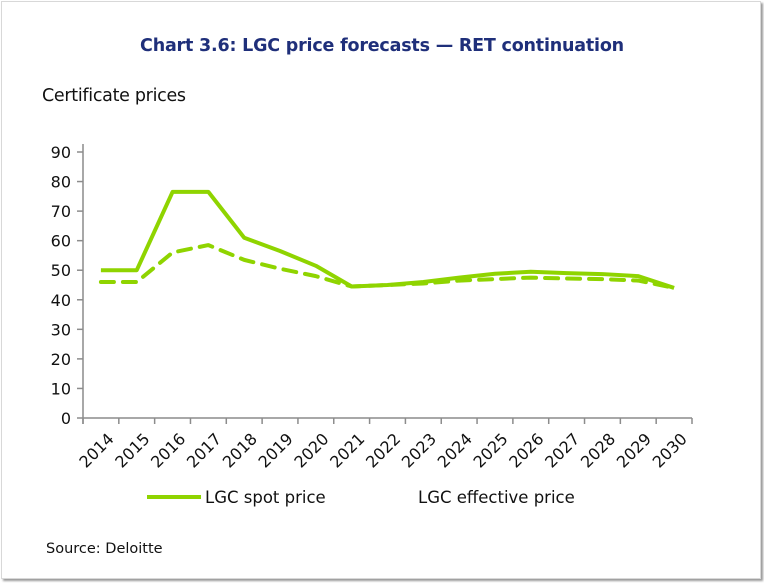 This screenshot has width=764, height=583. Describe the element at coordinates (67, 285) in the screenshot. I see `y-axis: 0 10 20 30 40 50 60 70 80 90` at that location.